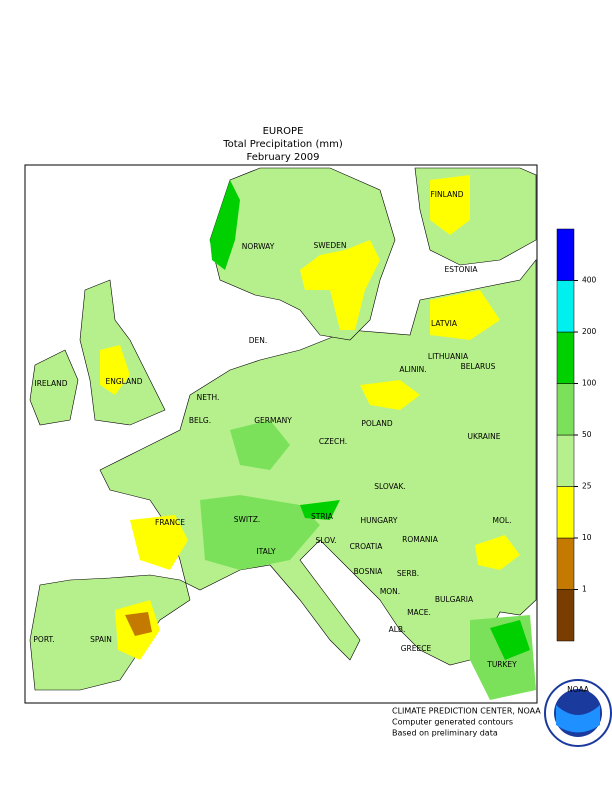 The image size is (612, 792). Describe the element at coordinates (587, 537) in the screenshot. I see `legend-label: 10` at that location.